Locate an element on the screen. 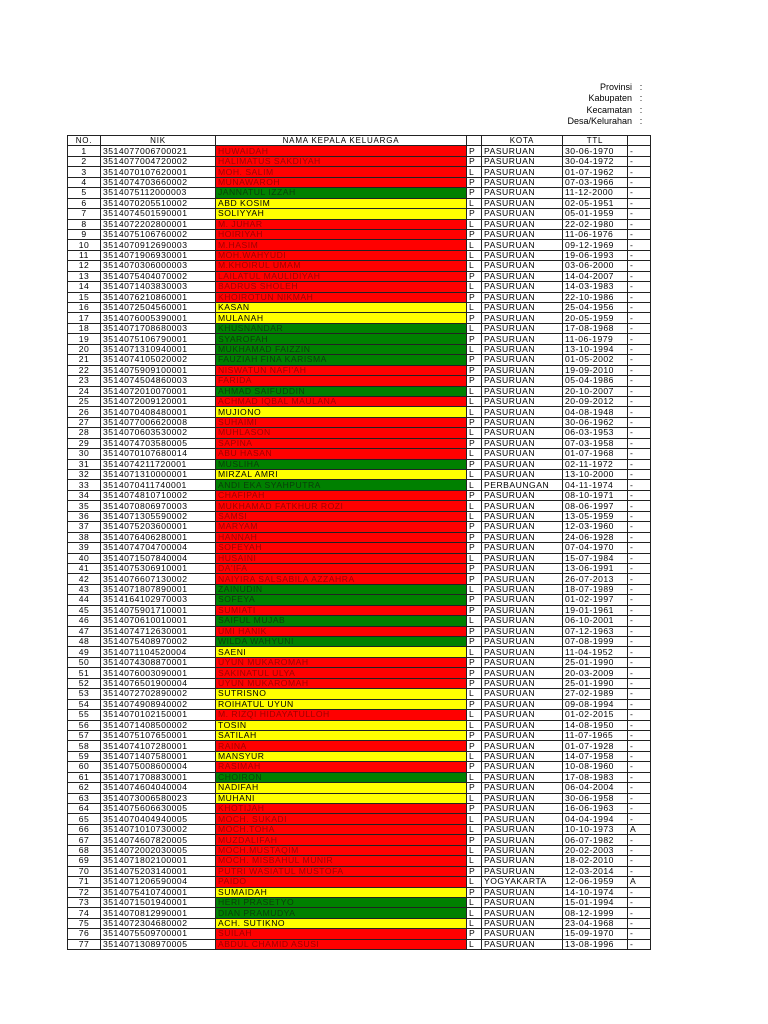 The image size is (768, 1024). cell-no: 39 is located at coordinates (84, 548).